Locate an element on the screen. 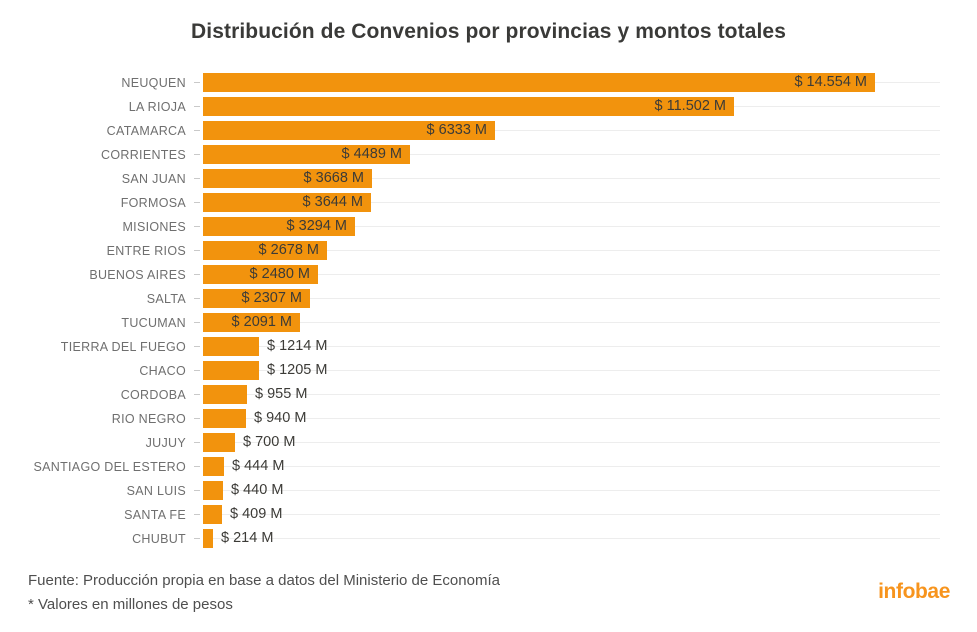  category-label: ENTRE RIOS is located at coordinates (146, 251).